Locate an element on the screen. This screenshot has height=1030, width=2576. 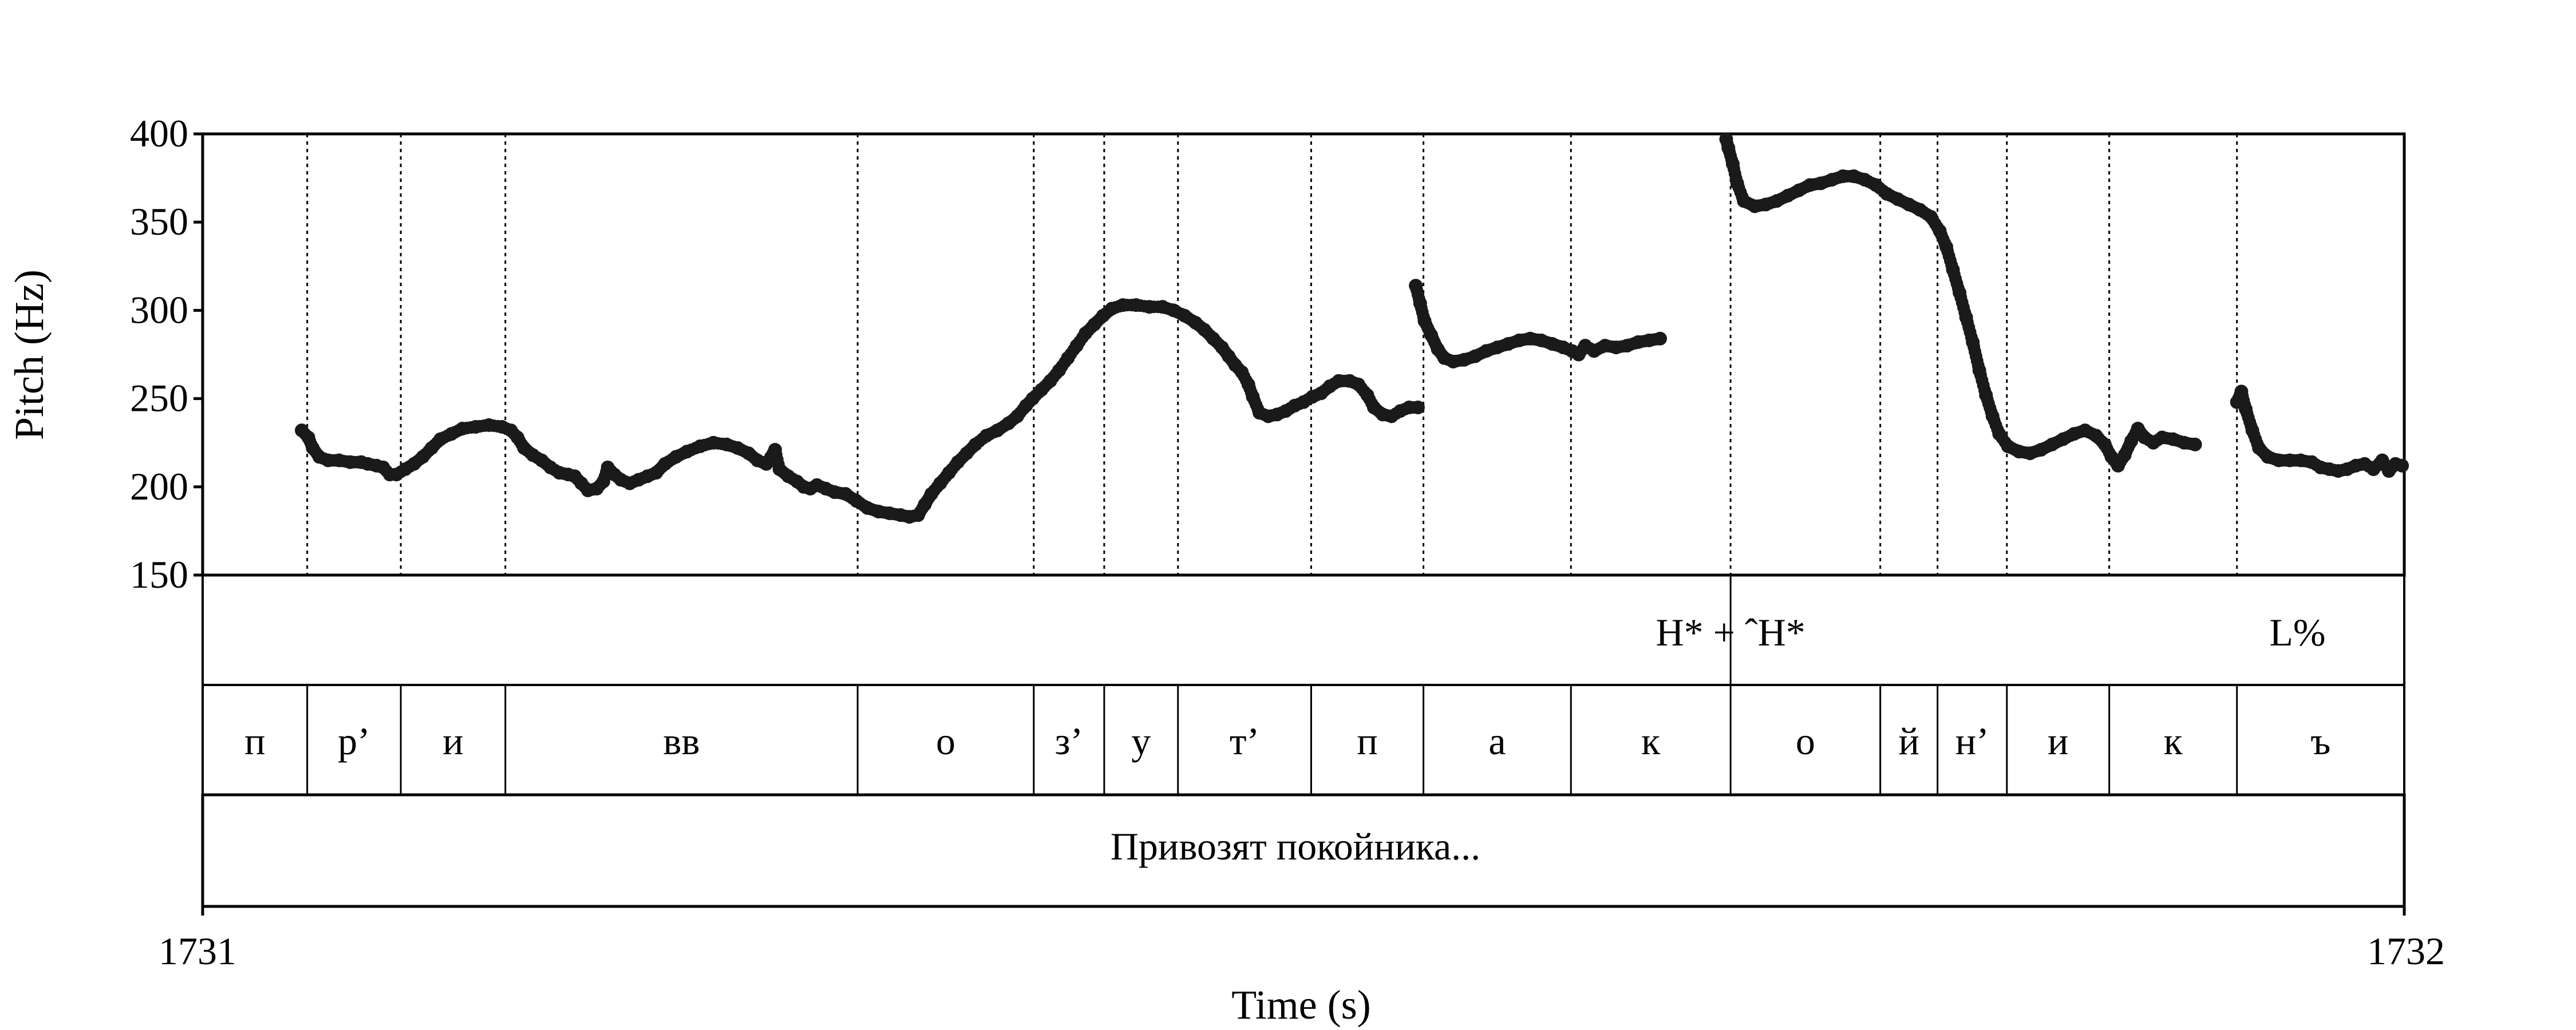
sentence-tier is located at coordinates (1303, 850).